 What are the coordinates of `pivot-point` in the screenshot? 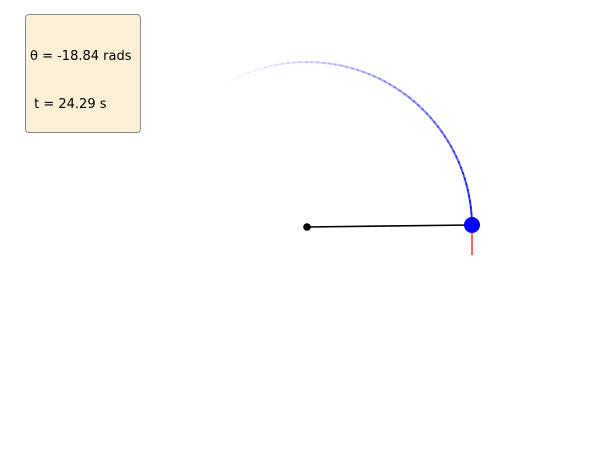 It's located at (307, 227).